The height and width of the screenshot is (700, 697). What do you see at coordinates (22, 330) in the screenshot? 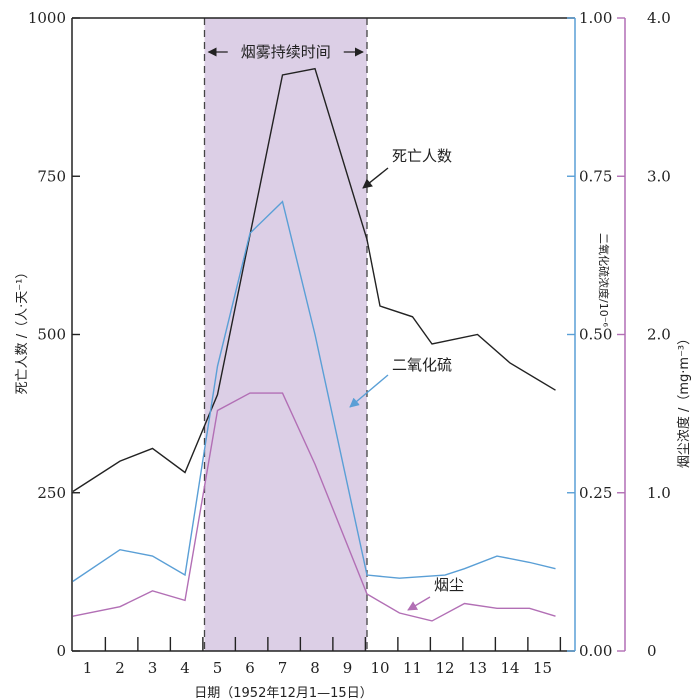
I see `left-axis-title: 死亡人数 /（人·天⁻¹）` at bounding box center [22, 330].